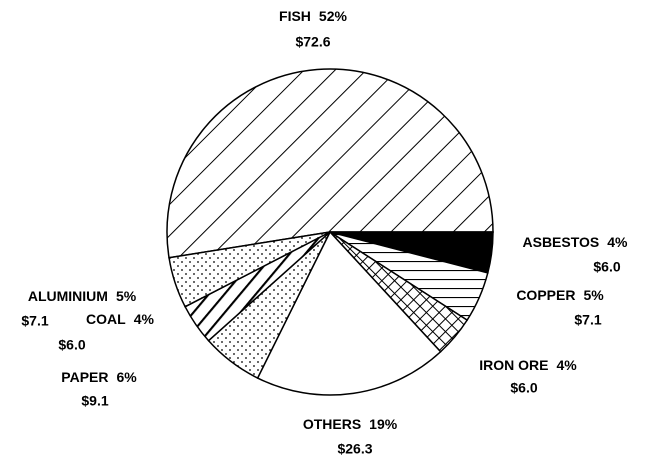 Image resolution: width=647 pixels, height=459 pixels. Describe the element at coordinates (94, 401) in the screenshot. I see `amount-label: $9.1` at that location.